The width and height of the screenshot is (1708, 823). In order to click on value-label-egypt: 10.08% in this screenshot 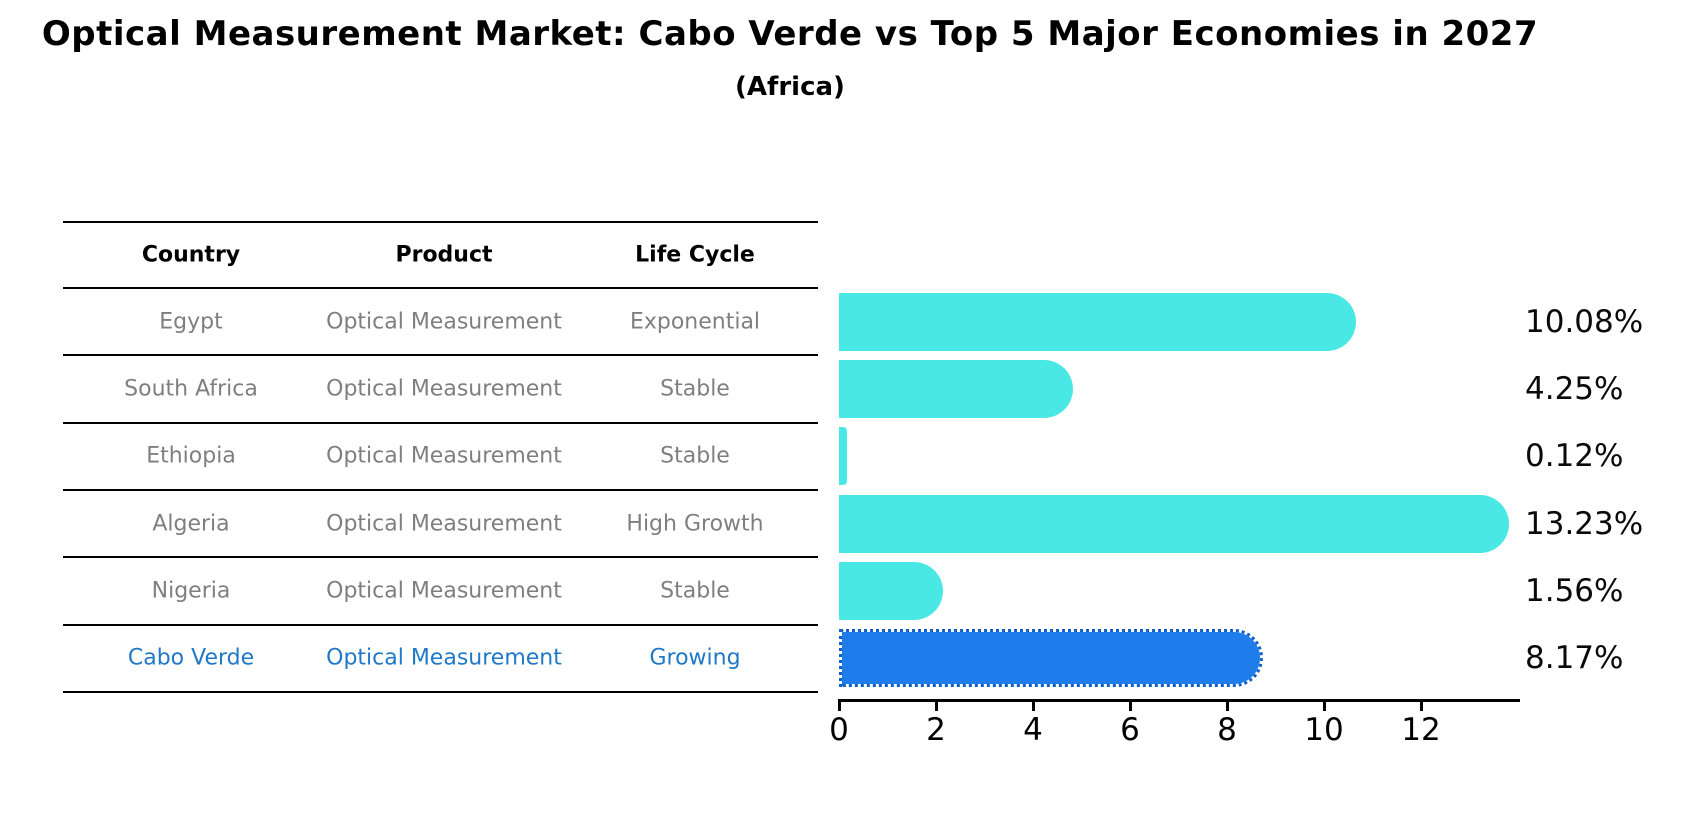, I will do `click(1584, 321)`.